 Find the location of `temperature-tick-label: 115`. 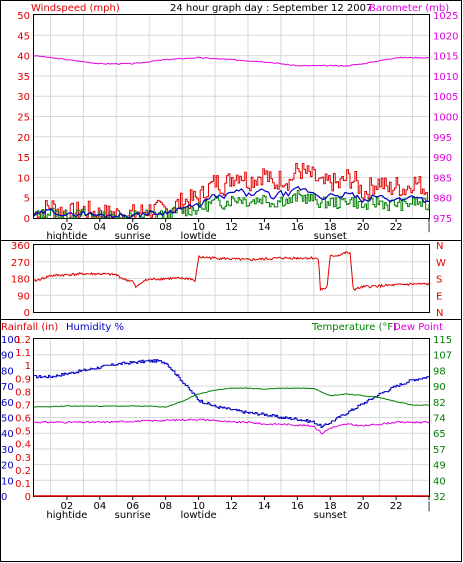

temperature-tick-label: 115 is located at coordinates (442, 340).